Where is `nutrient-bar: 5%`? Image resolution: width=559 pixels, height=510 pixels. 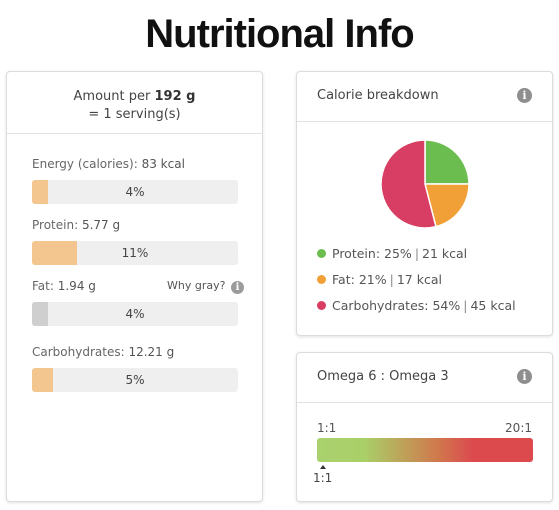 nutrient-bar: 5% is located at coordinates (135, 380).